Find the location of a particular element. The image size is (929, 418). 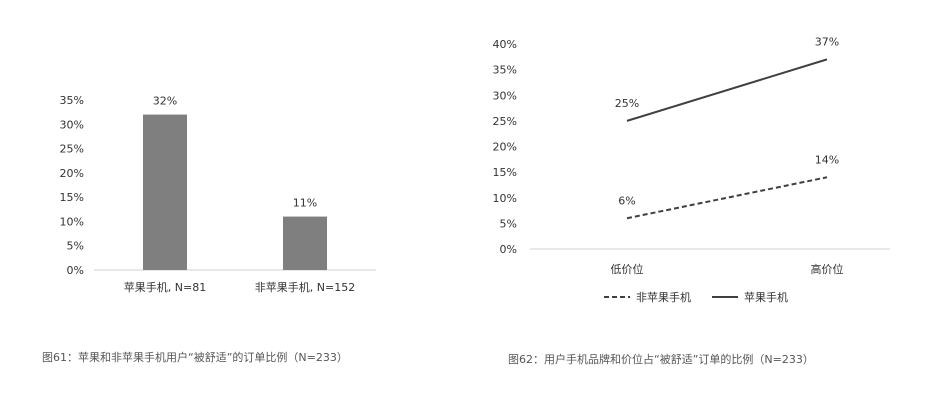

bar-chart-caption: 图61：苹果和非苹果手机用户“被舒适”的订单比例（N=233） is located at coordinates (195, 357).